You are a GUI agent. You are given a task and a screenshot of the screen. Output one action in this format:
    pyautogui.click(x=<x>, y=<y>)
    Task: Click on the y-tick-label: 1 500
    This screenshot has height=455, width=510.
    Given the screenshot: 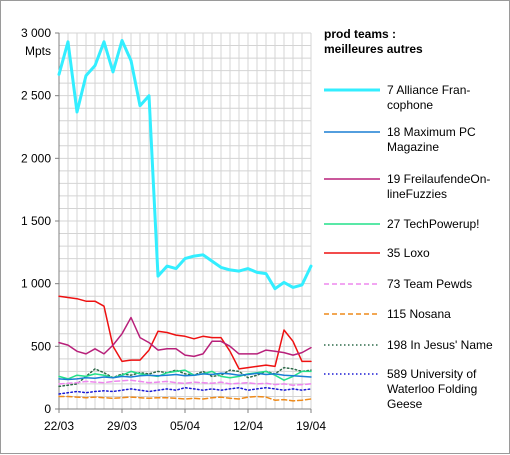 What is the action you would take?
    pyautogui.click(x=36, y=221)
    